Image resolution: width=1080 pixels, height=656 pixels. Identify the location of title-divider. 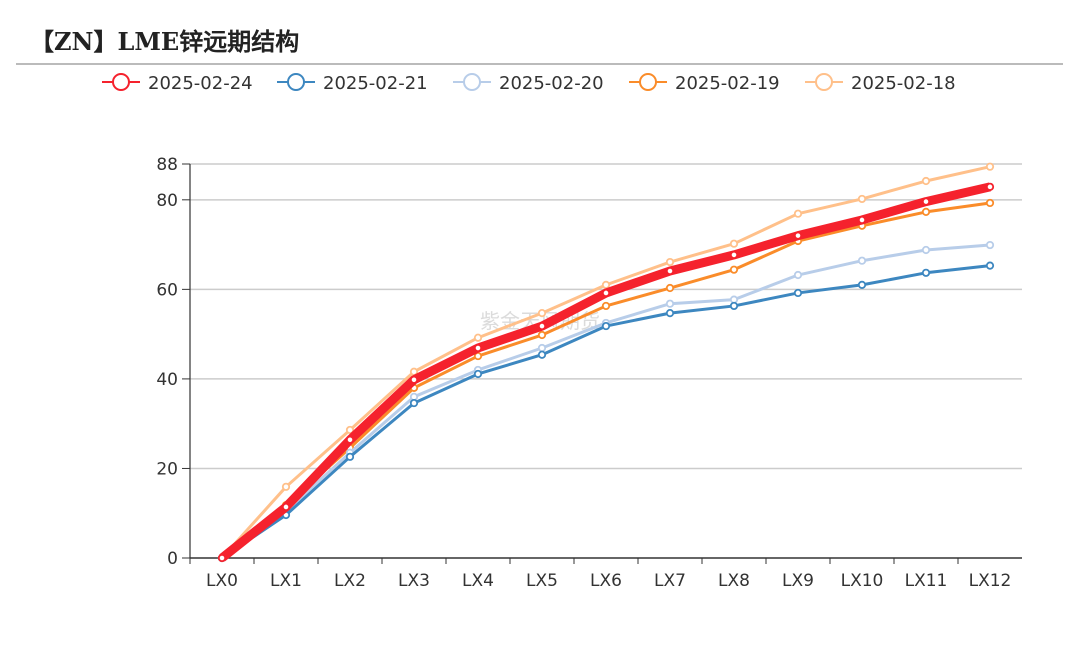
(539, 64).